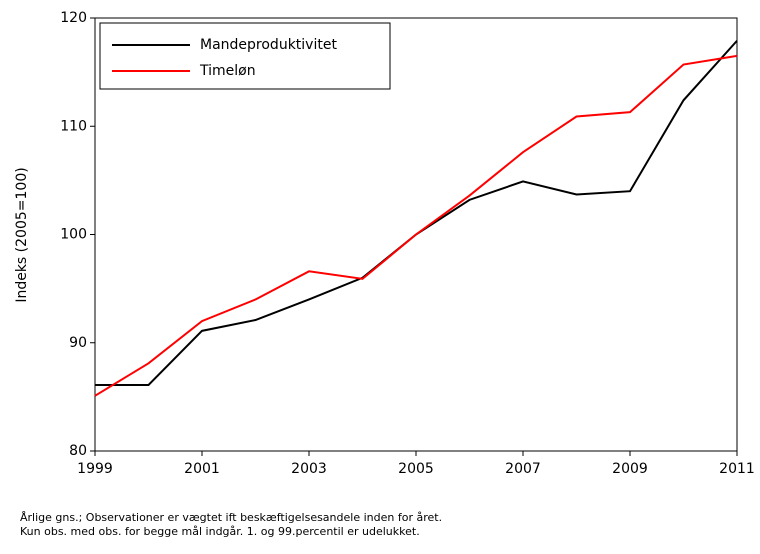 The image size is (760, 554). Describe the element at coordinates (78, 343) in the screenshot. I see `y-tick-label: 90` at that location.